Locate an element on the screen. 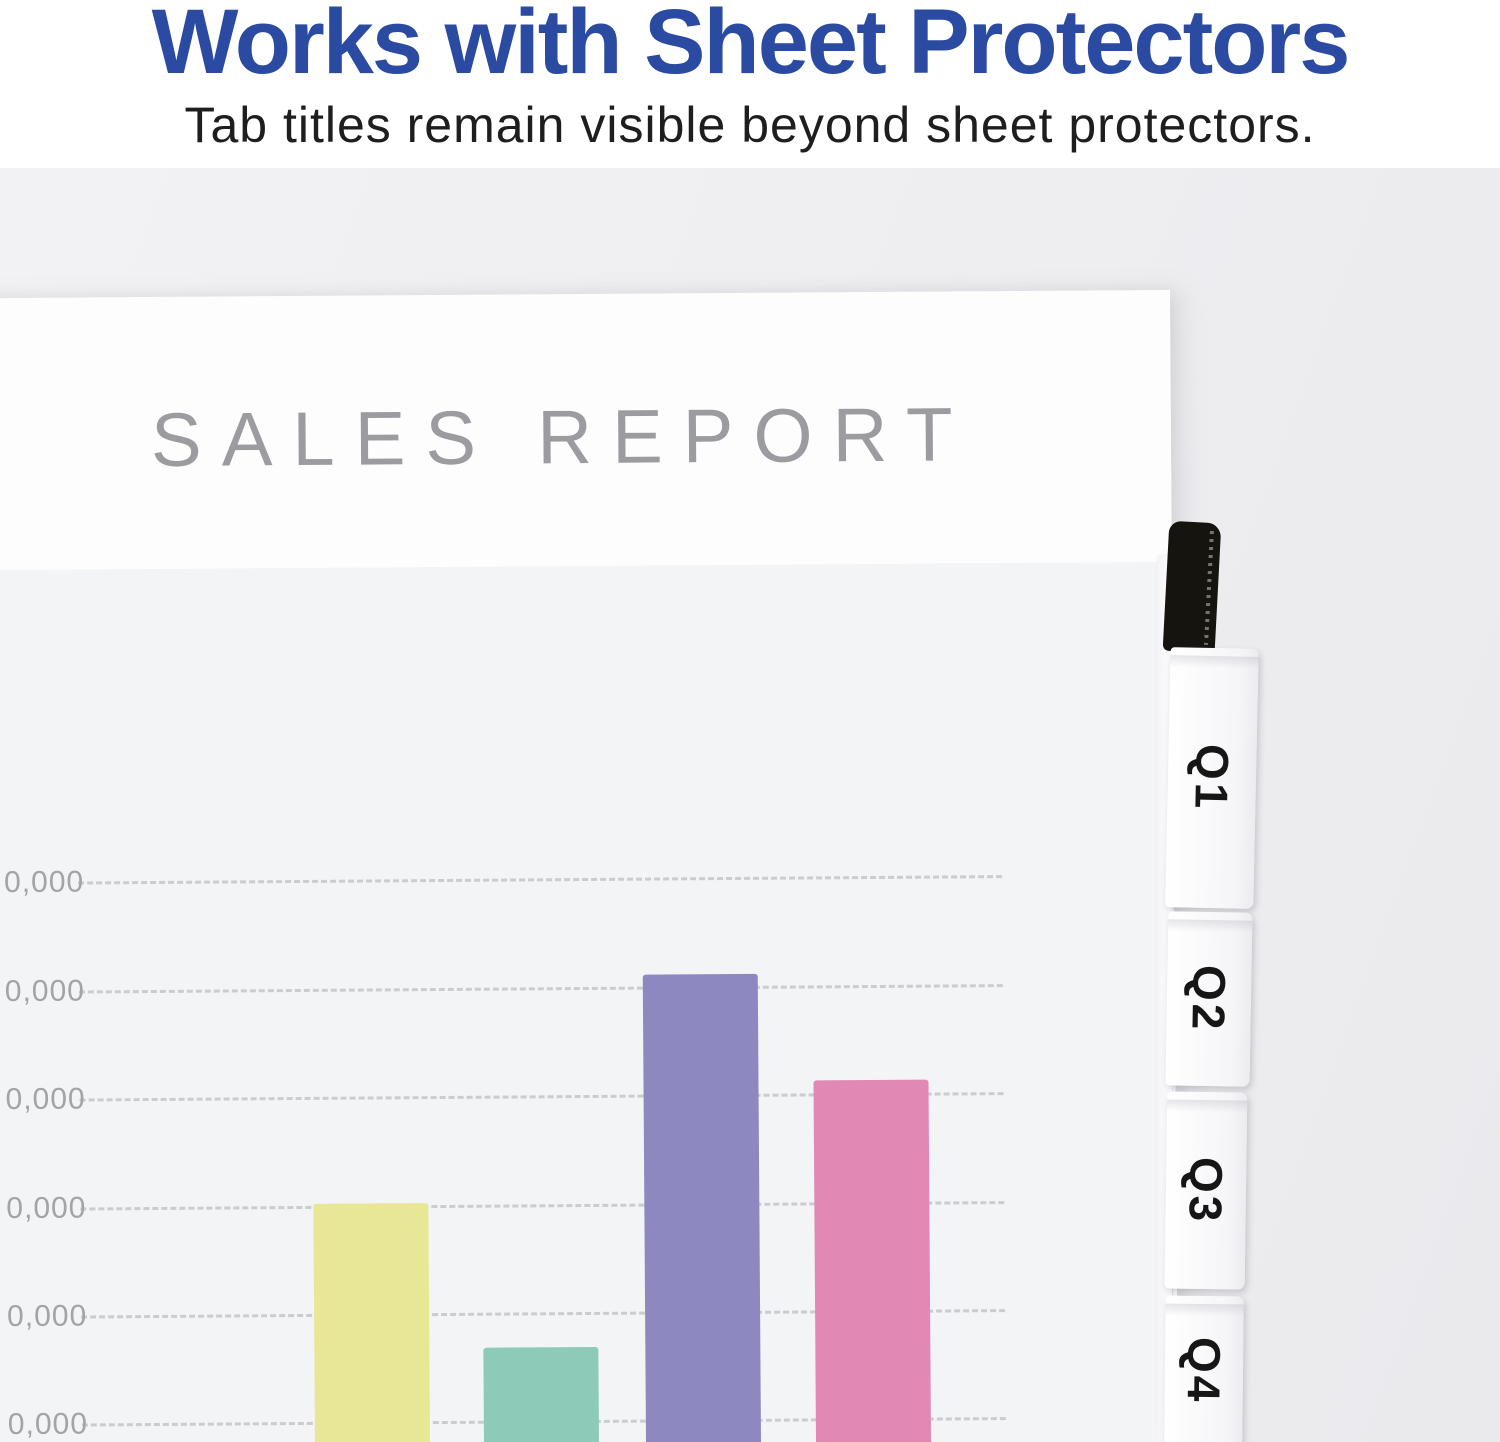 This screenshot has width=1500, height=1442. tab-label-q2: Q2 is located at coordinates (1209, 999).